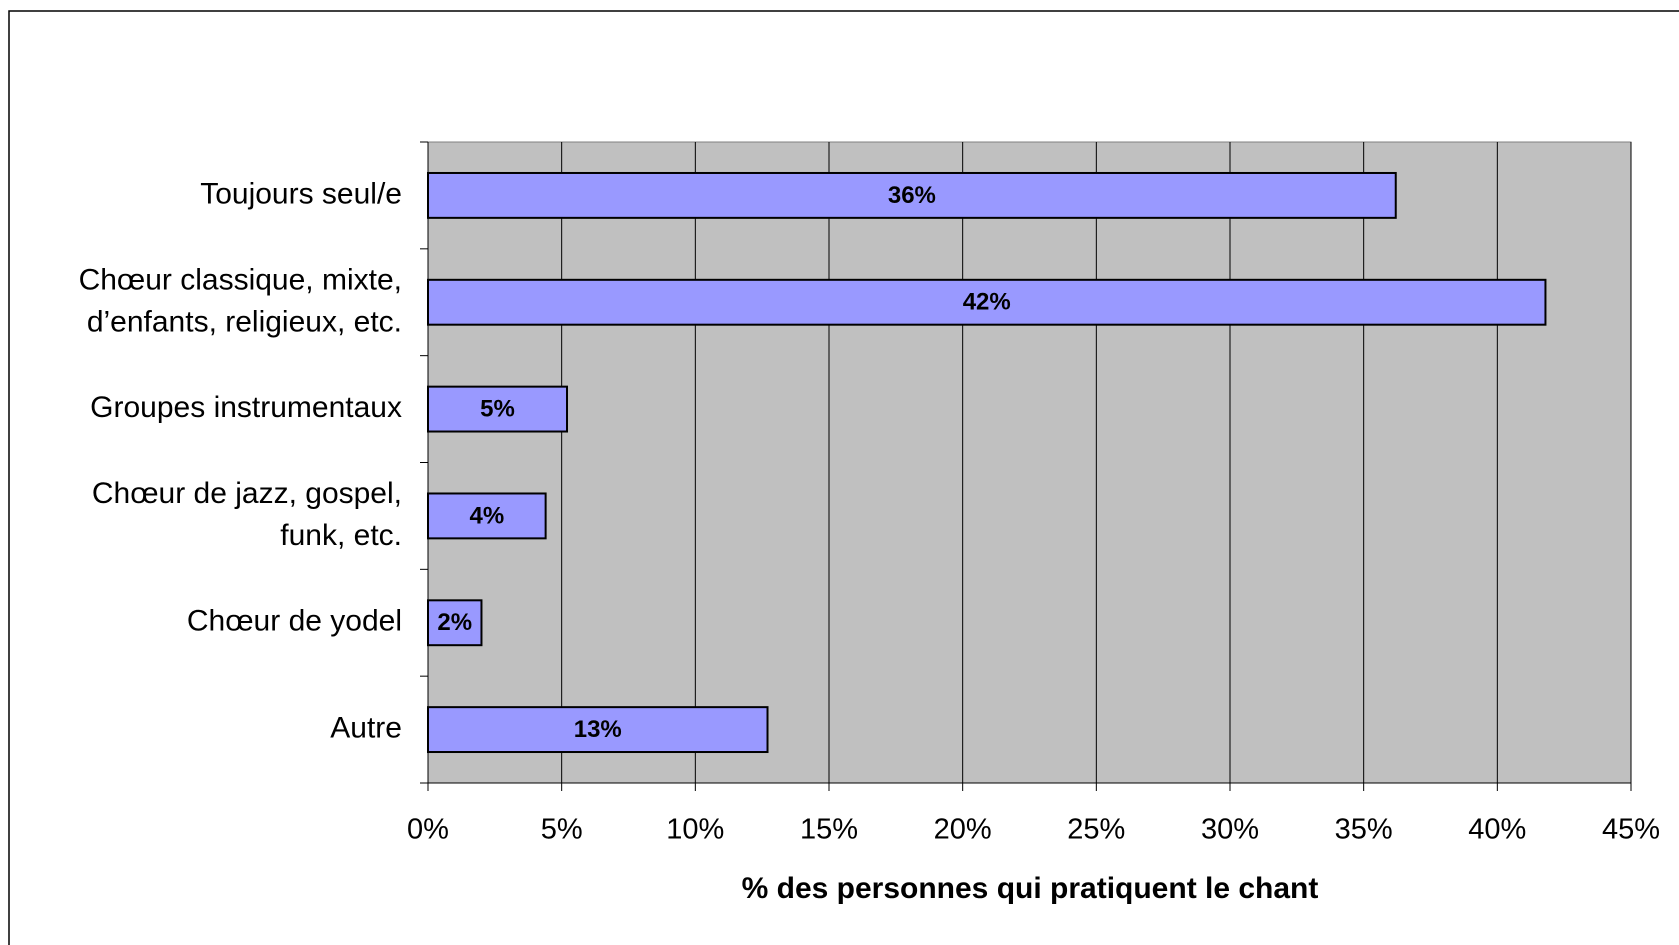  What do you see at coordinates (963, 830) in the screenshot?
I see `x-tick-label: 20%` at bounding box center [963, 830].